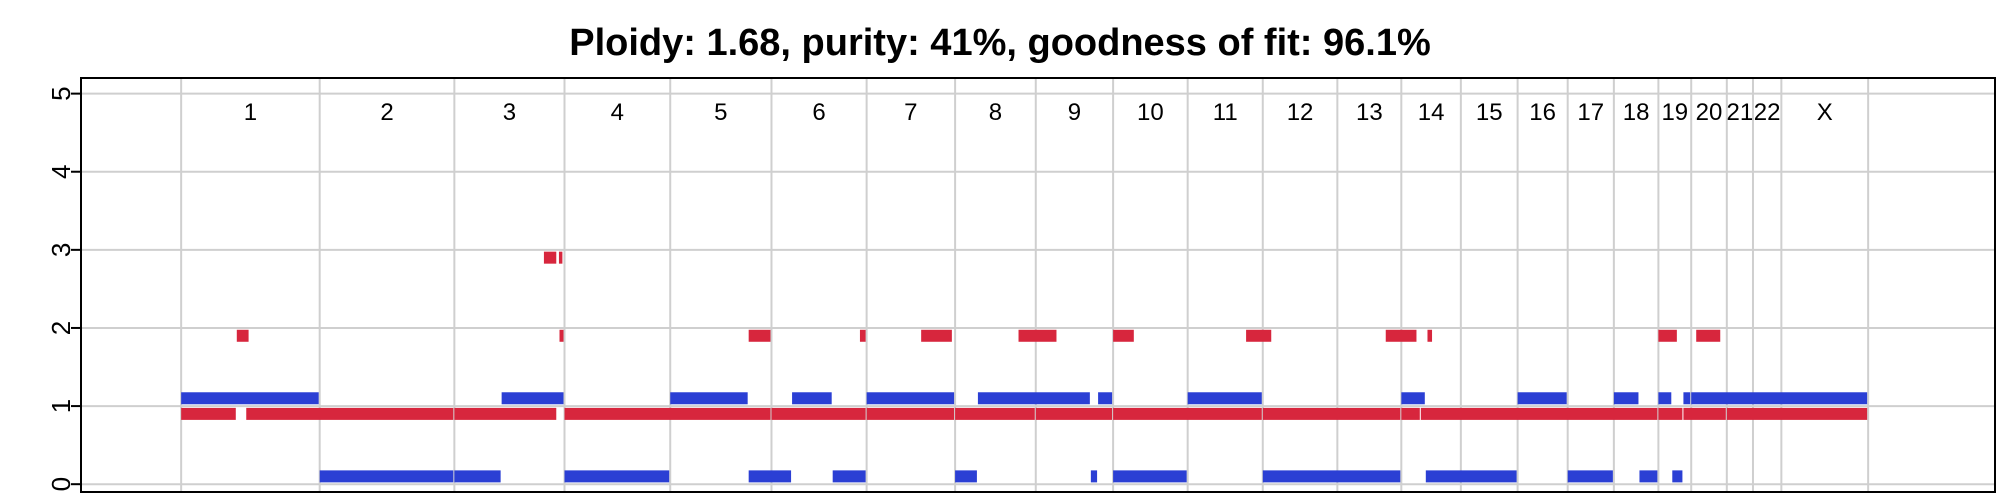 The height and width of the screenshot is (500, 2000). What do you see at coordinates (61, 93) in the screenshot?
I see `y-tick-label: 5` at bounding box center [61, 93].